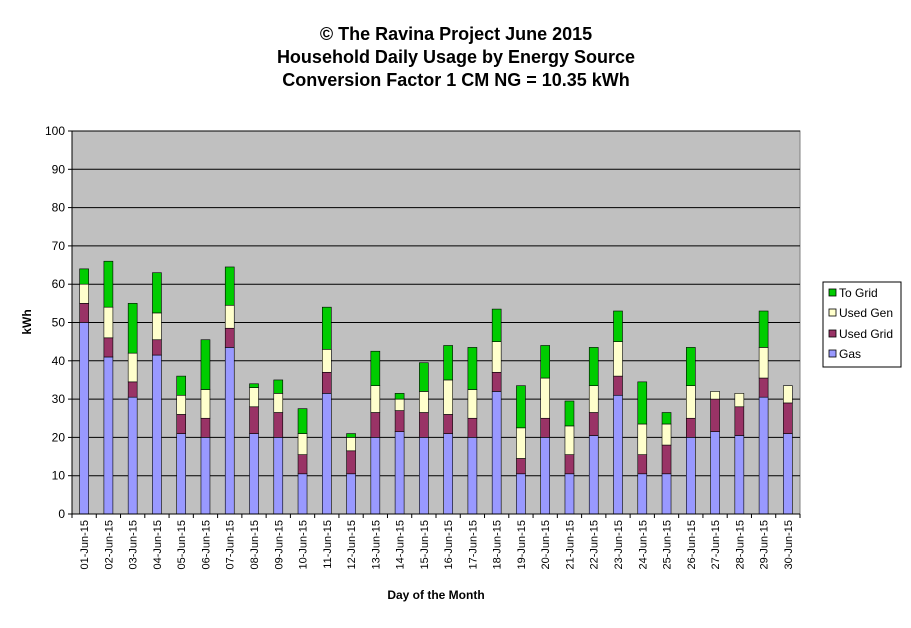 This screenshot has height=628, width=911. Describe the element at coordinates (55, 131) in the screenshot. I see `y-tick-label: 100` at that location.